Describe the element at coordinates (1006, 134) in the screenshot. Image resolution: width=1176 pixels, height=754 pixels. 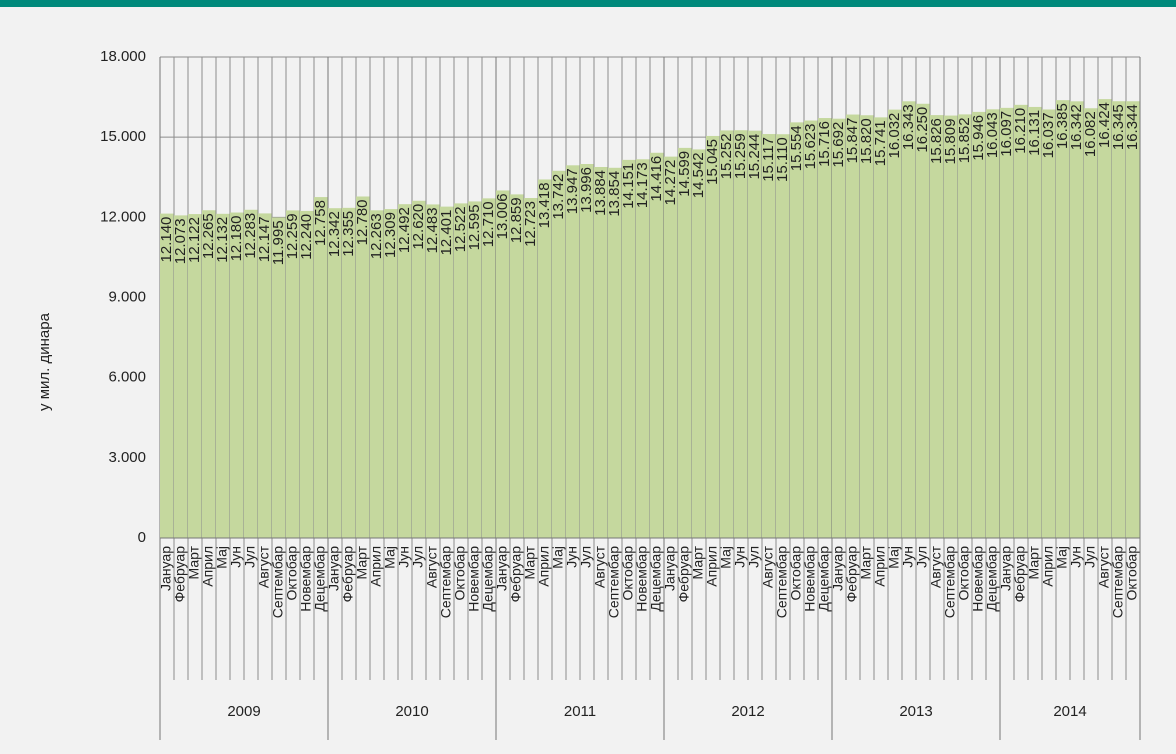
I see `value-label: 16.097` at that location.